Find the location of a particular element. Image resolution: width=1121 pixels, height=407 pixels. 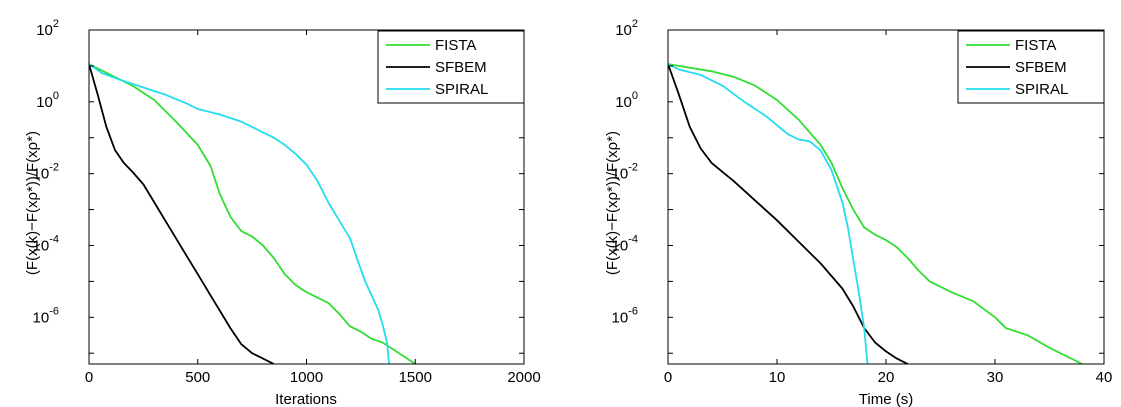

series-line-sfbem is located at coordinates (182, 213).